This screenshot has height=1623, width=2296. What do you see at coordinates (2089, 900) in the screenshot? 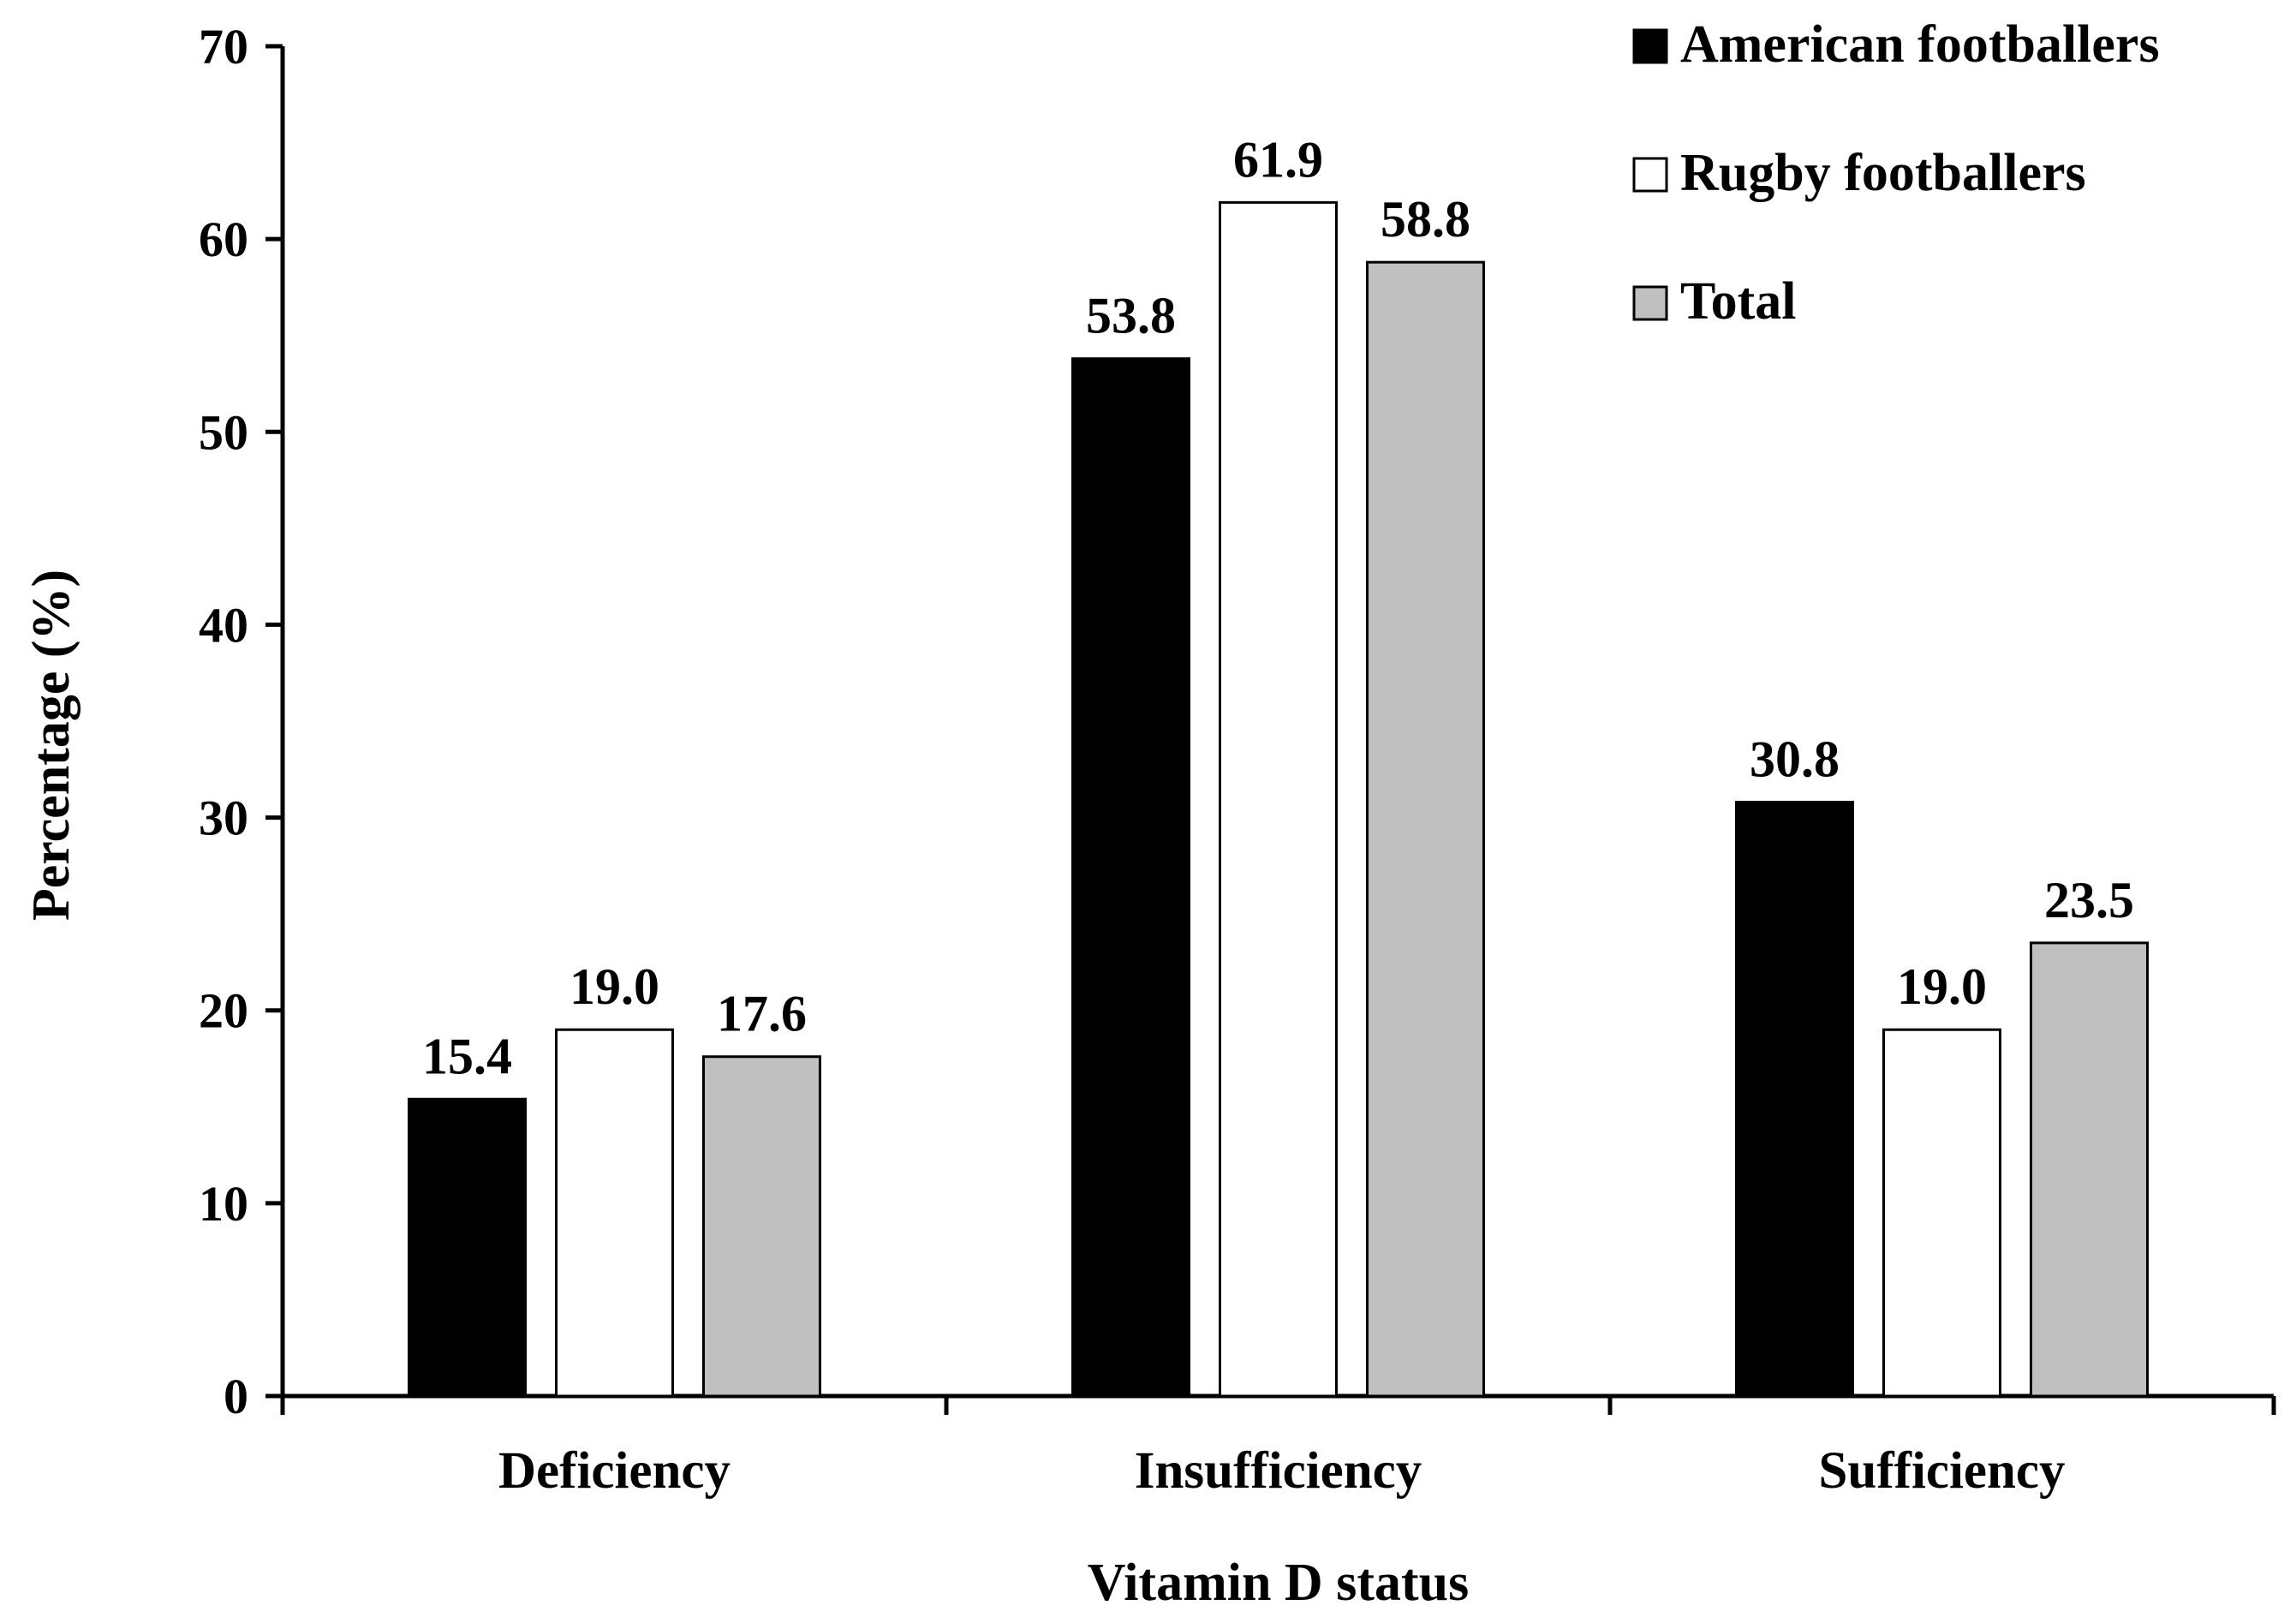
I see `data-label-2-2: 23.5` at bounding box center [2089, 900].